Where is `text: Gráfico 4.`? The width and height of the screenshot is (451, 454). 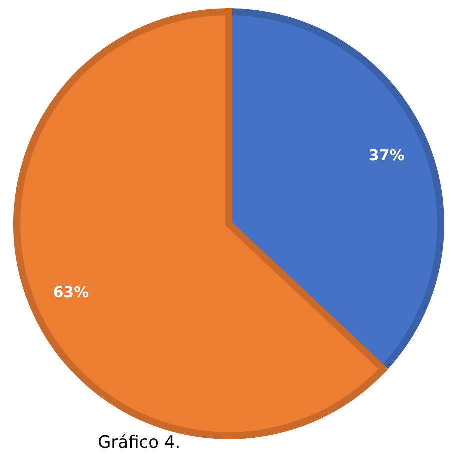
text: Gráfico 4. is located at coordinates (139, 443).